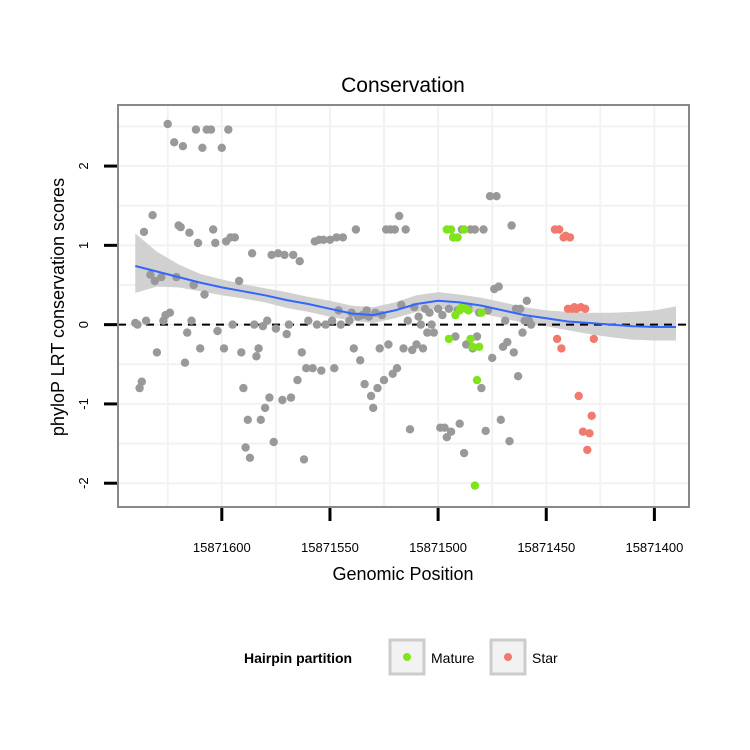  What do you see at coordinates (96, 325) in the screenshot?
I see `y-axis: -2 -1 0 1 2` at bounding box center [96, 325].